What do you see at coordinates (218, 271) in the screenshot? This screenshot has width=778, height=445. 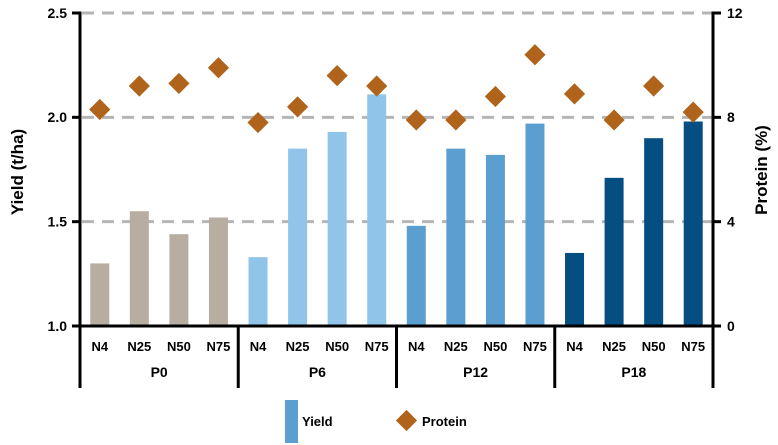 I see `bar-P0-N75` at bounding box center [218, 271].